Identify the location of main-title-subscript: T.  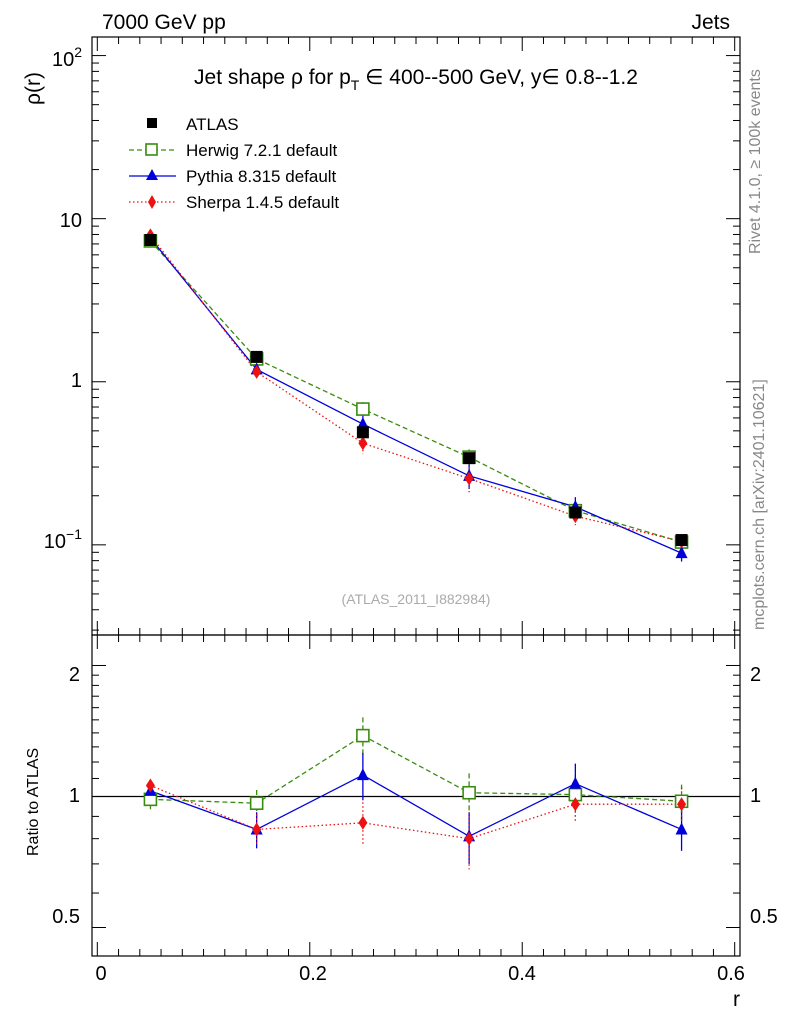
(355, 85).